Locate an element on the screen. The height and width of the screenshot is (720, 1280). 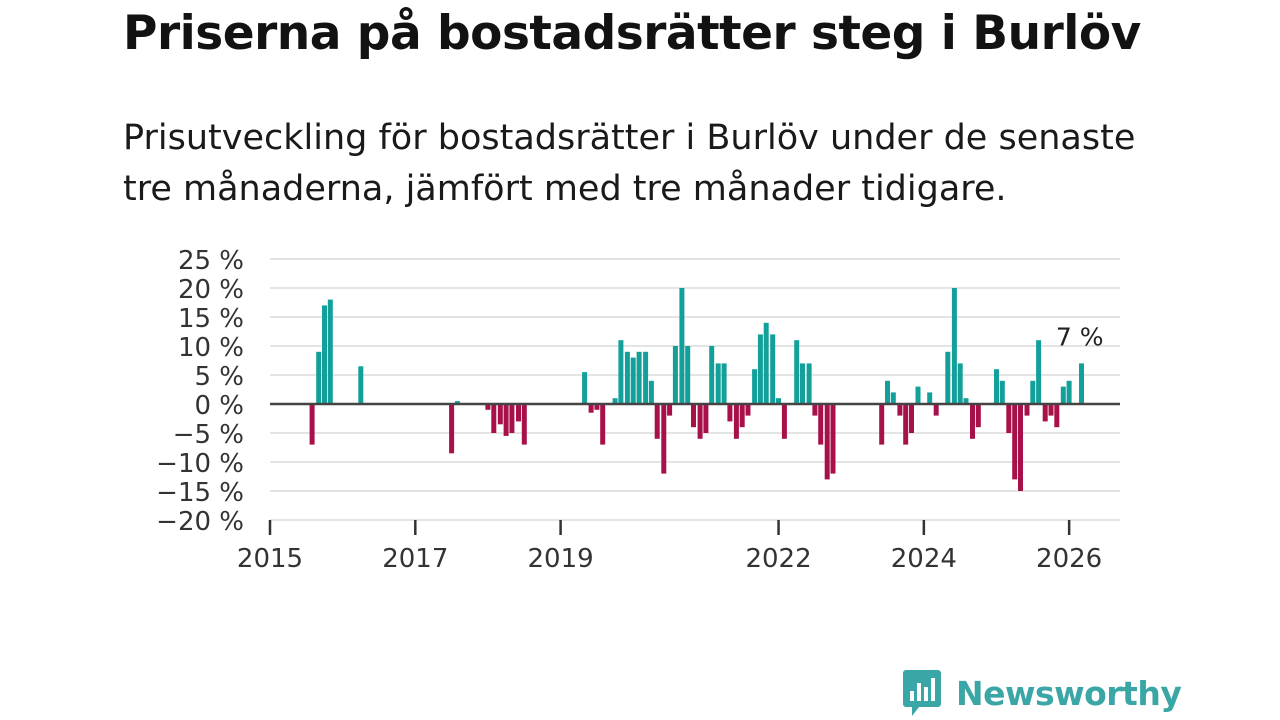
x-tick-label: 2026 is located at coordinates (1069, 559).